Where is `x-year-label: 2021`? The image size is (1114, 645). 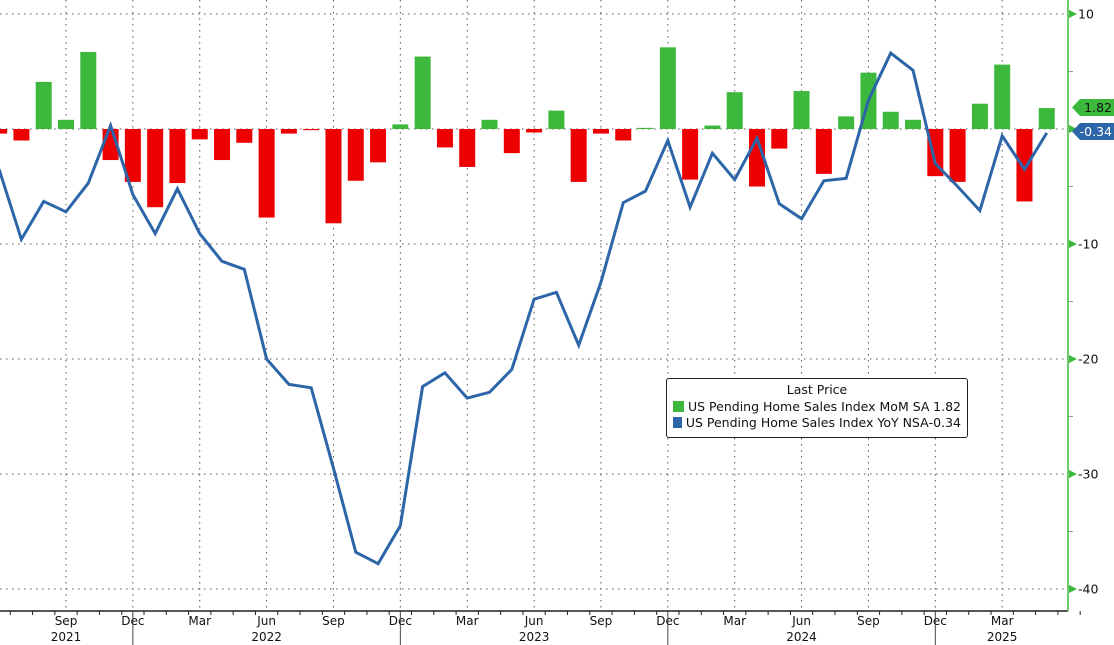
x-year-label: 2021 is located at coordinates (66, 637).